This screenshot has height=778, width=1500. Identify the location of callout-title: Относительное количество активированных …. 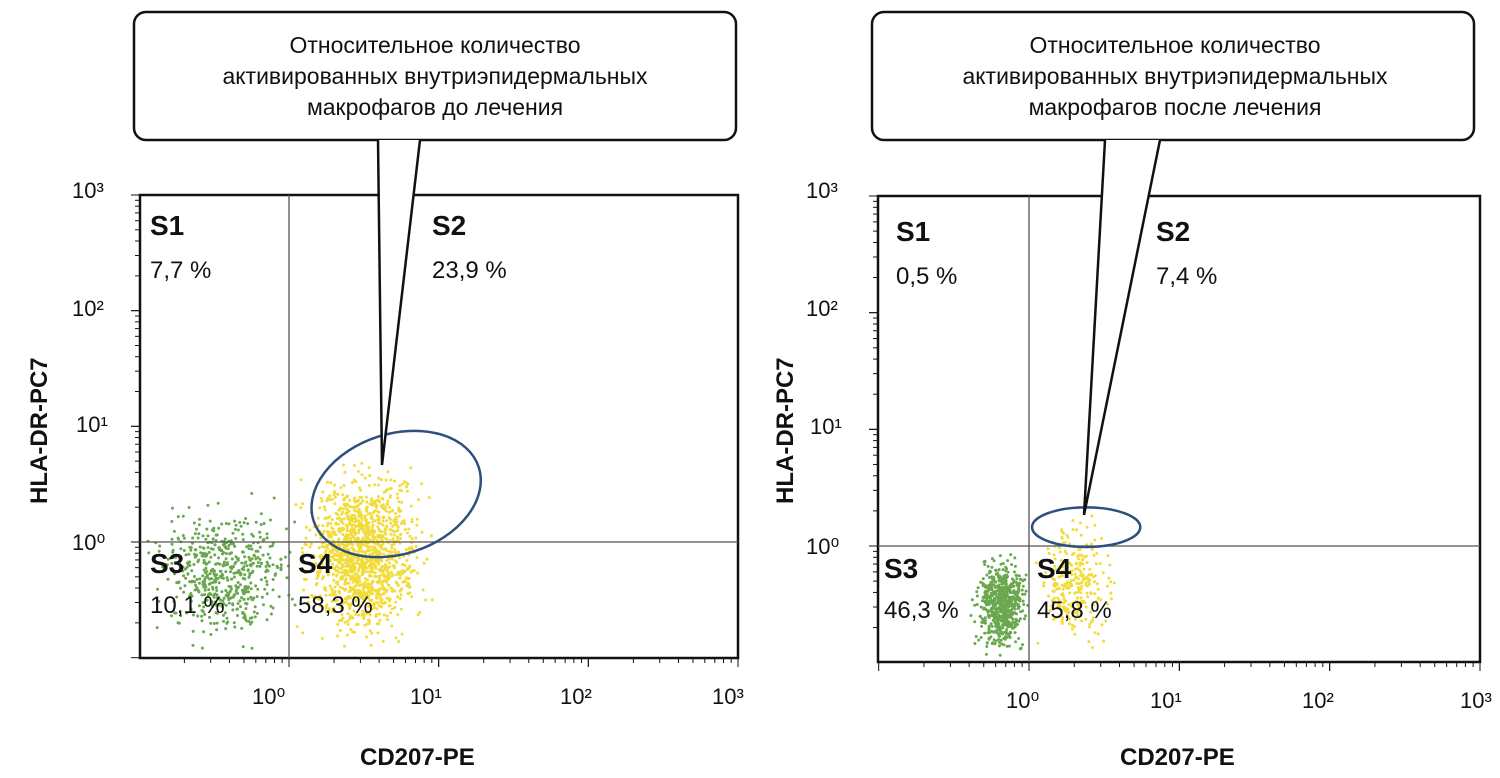
(1175, 76).